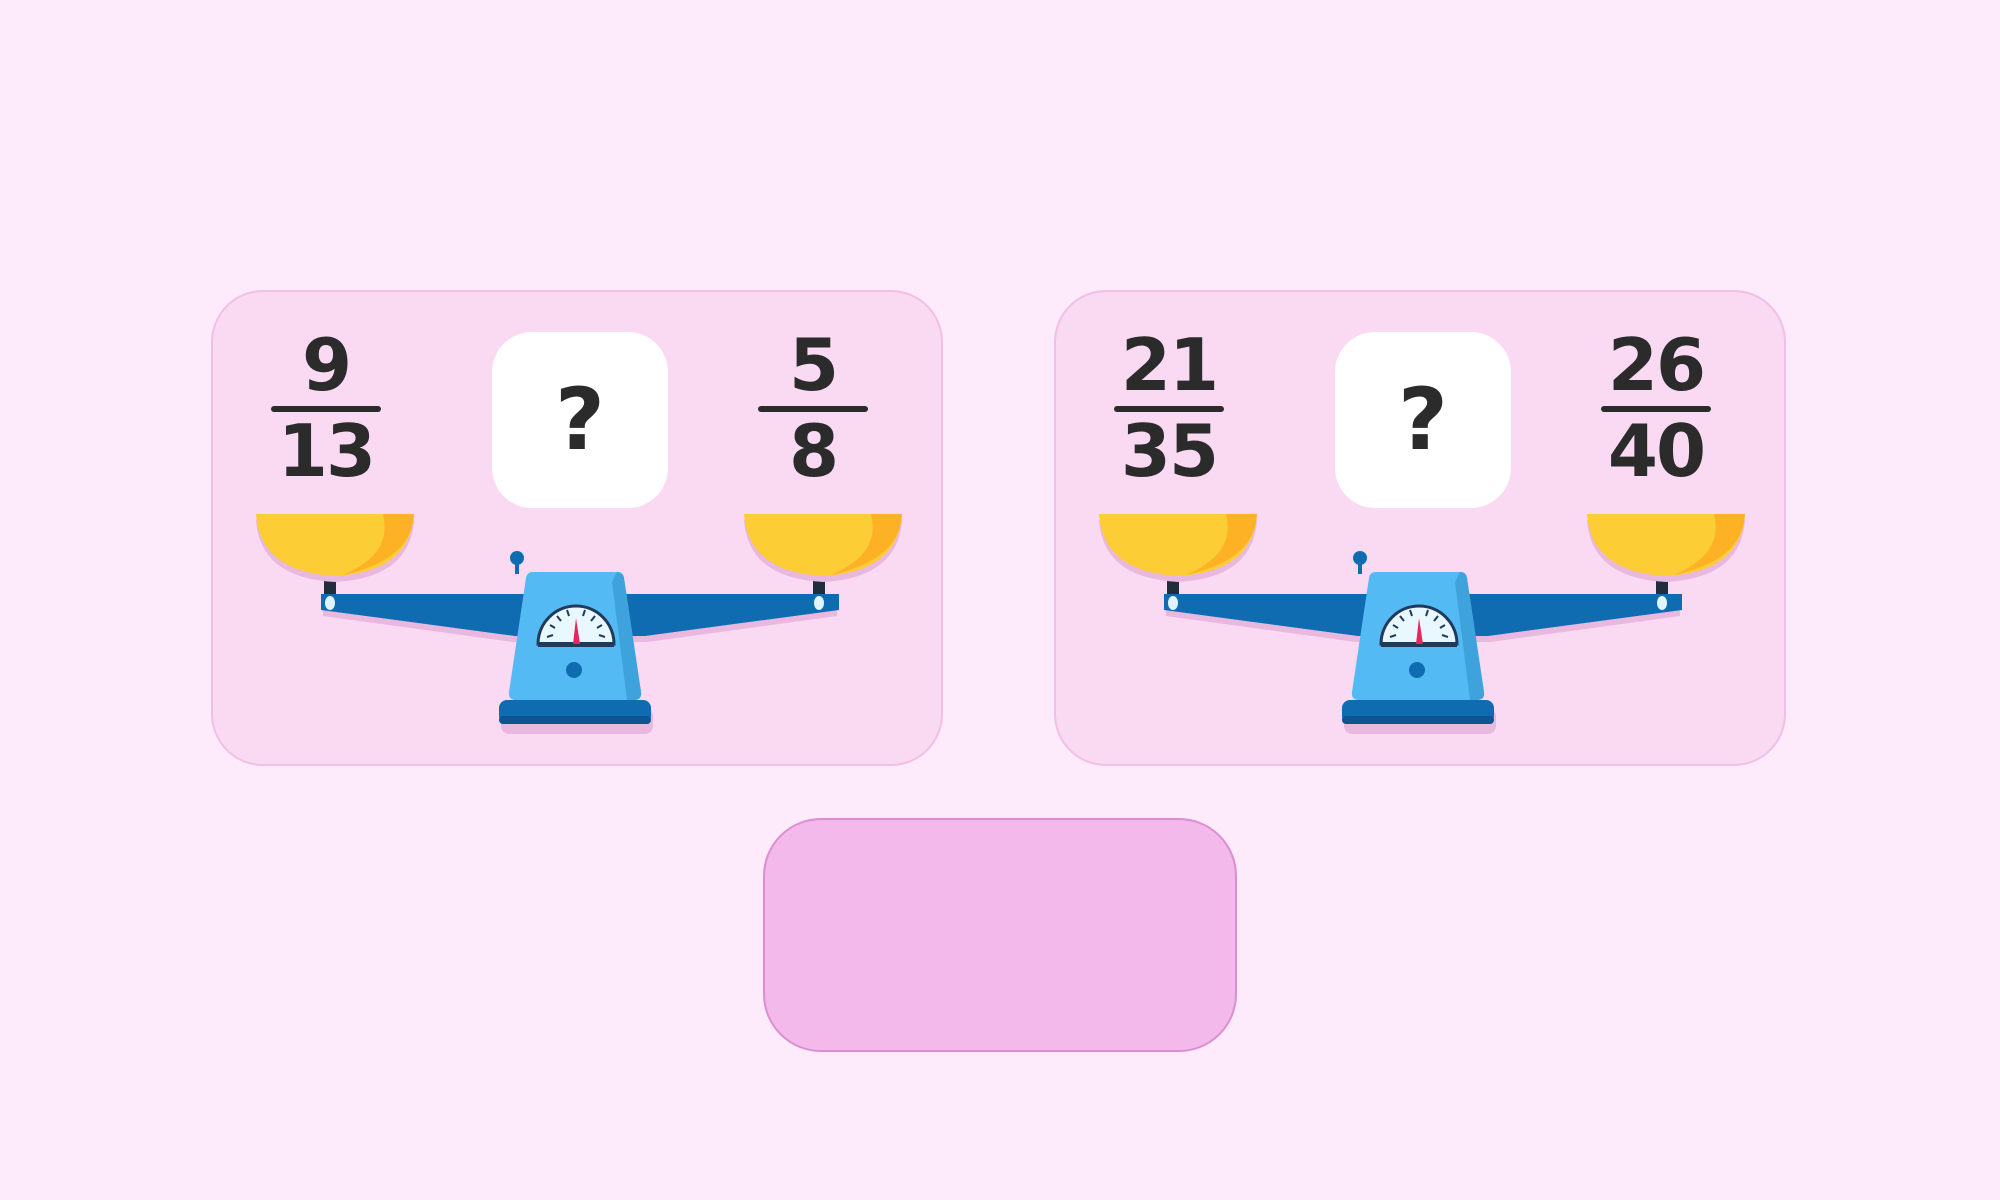  I want to click on left-fraction: 9 13, so click(326, 408).